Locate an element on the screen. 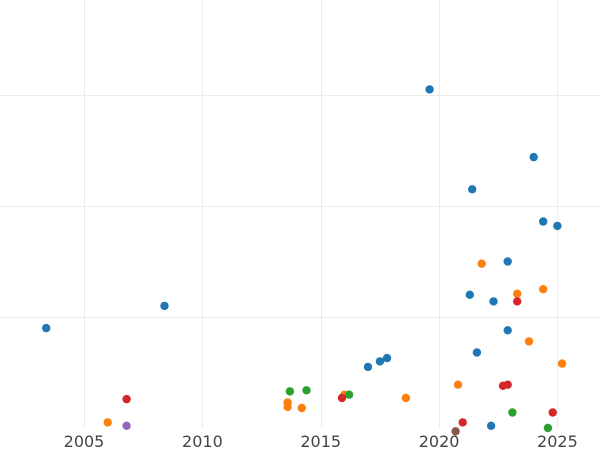  x-tick-label: 2015 is located at coordinates (320, 441).